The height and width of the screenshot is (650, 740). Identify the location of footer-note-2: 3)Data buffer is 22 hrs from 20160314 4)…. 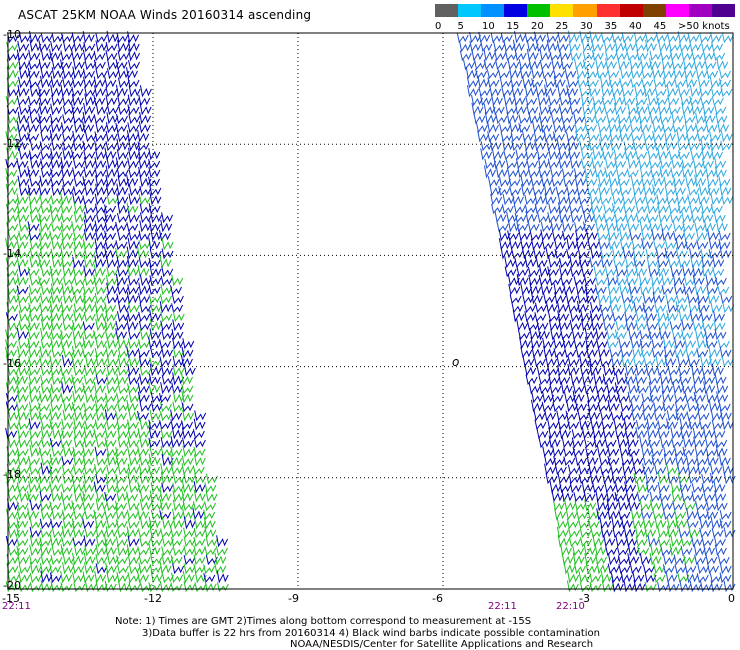
(371, 633).